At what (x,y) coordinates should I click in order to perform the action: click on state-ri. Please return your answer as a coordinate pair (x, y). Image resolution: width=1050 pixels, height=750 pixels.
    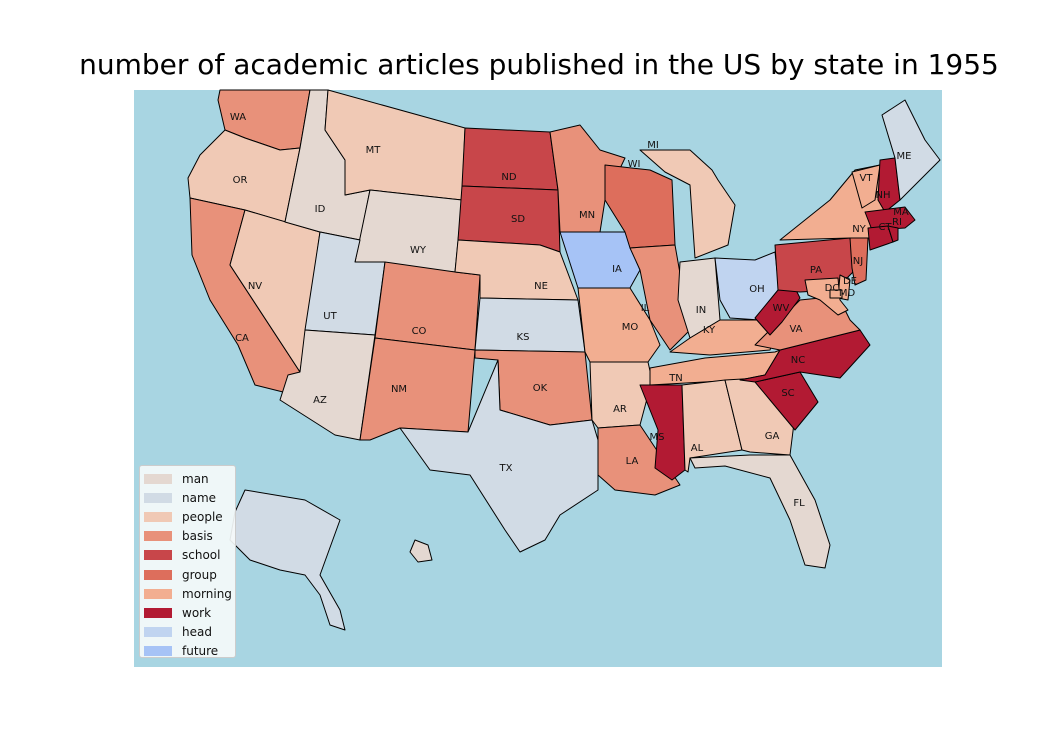
    Looking at the image, I should click on (893, 234).